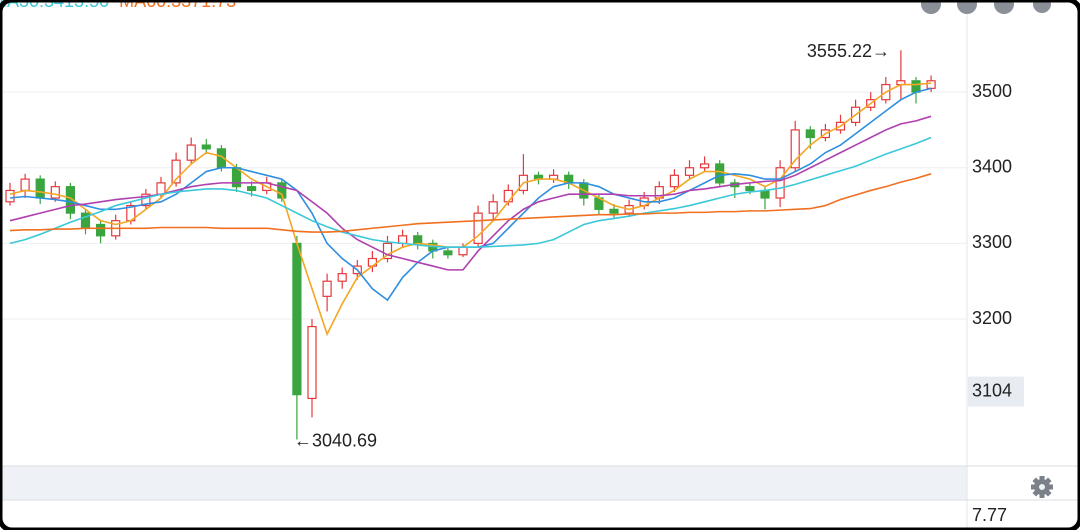 The width and height of the screenshot is (1080, 530). I want to click on price-tag-label: 3104, so click(992, 390).